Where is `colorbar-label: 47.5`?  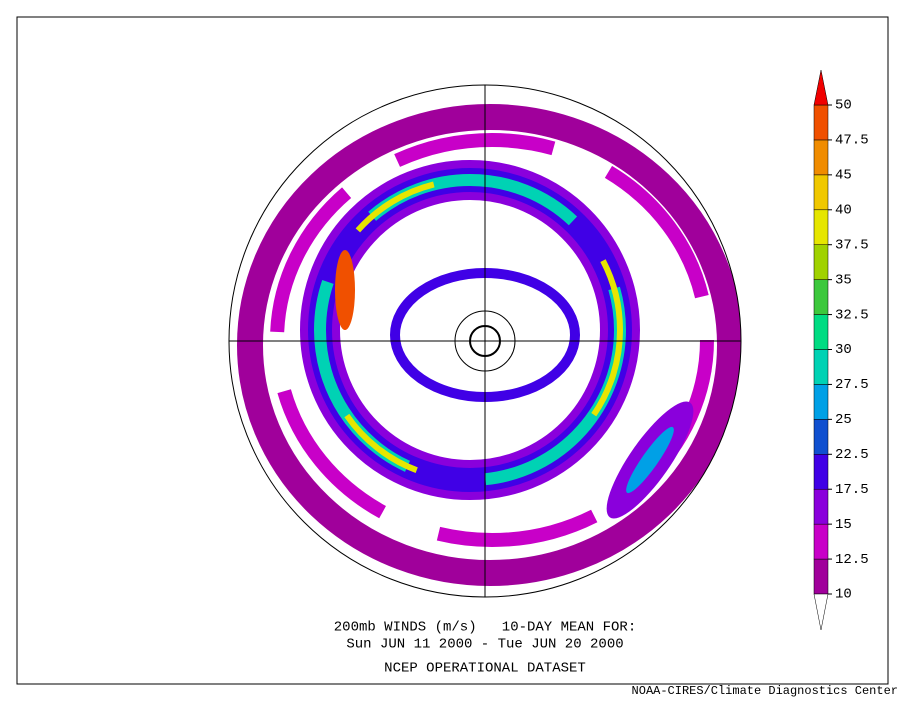
colorbar-label: 47.5 is located at coordinates (852, 141).